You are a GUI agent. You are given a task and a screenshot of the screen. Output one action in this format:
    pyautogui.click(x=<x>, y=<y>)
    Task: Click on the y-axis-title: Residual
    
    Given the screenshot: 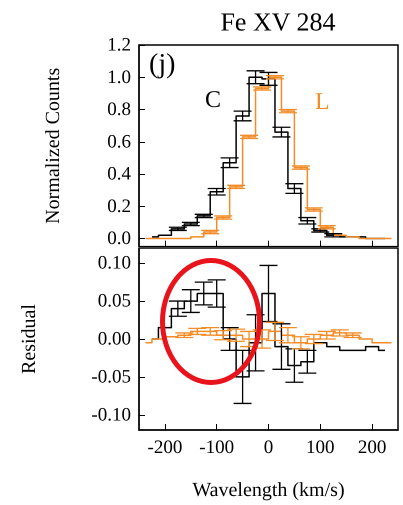 What is the action you would take?
    pyautogui.click(x=29, y=339)
    